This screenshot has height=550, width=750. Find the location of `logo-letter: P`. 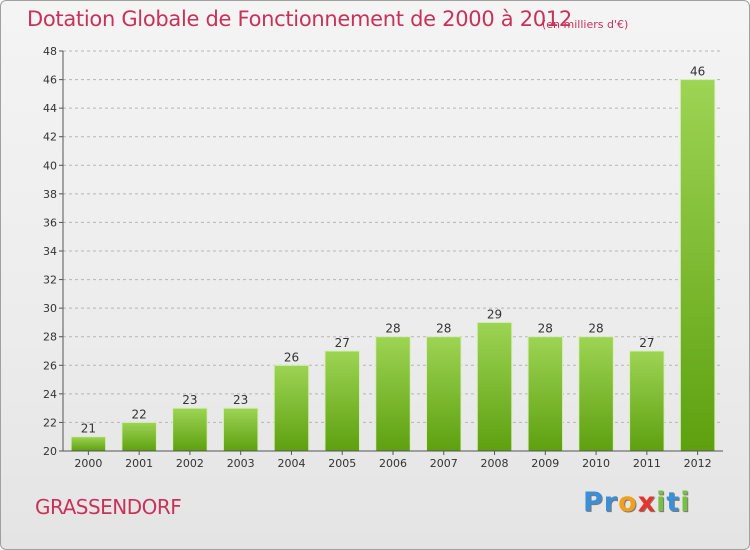

logo-letter: P is located at coordinates (593, 502).